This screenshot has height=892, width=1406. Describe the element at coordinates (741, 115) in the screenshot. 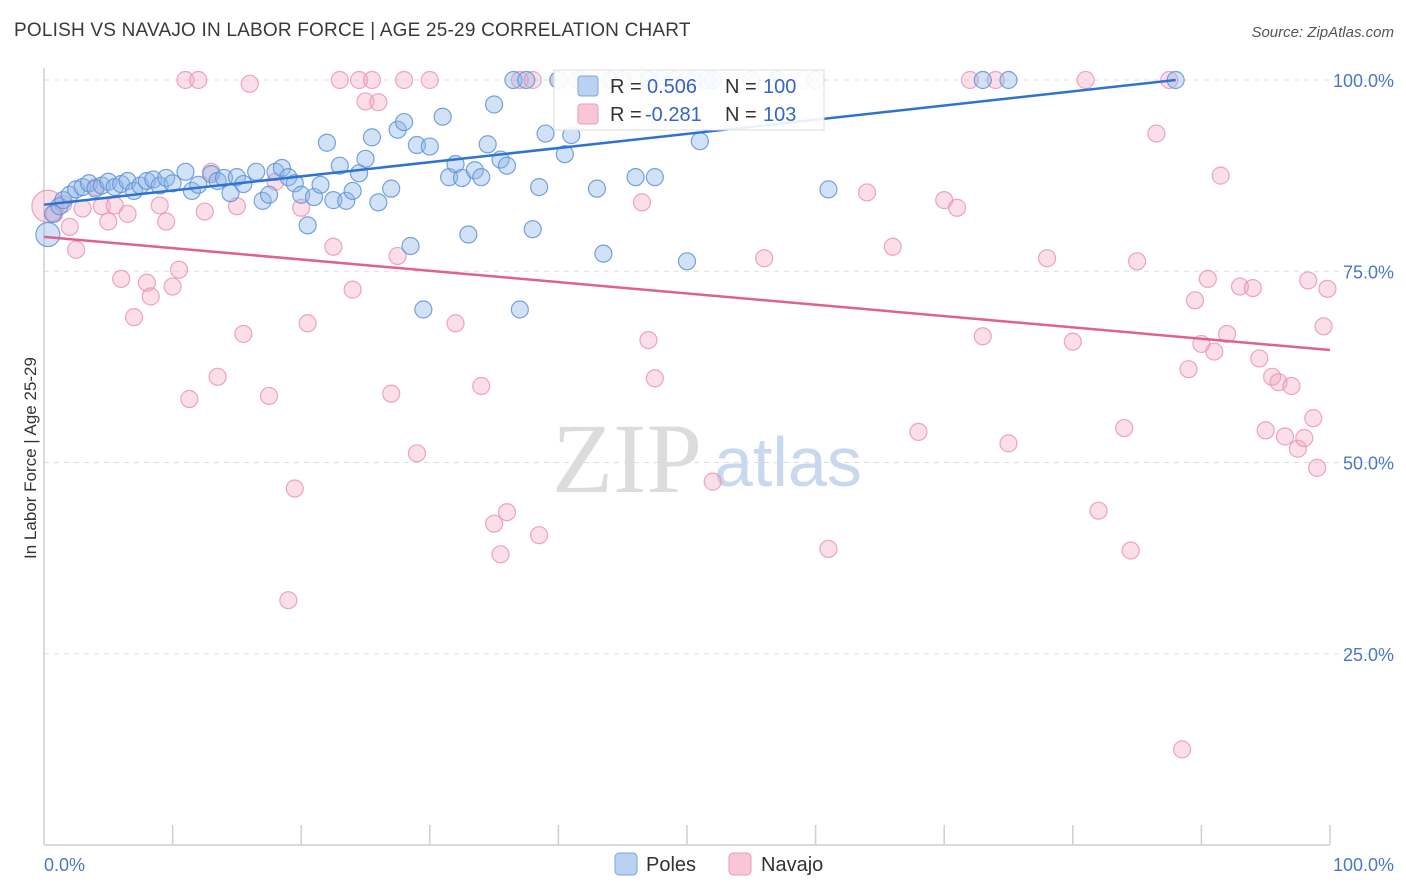

I see `row2-n-label: N =` at that location.